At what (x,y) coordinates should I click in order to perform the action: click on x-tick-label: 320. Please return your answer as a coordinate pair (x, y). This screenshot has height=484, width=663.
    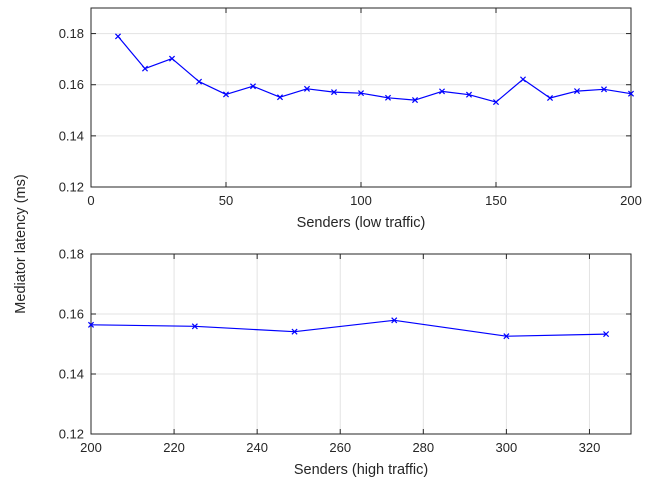
    Looking at the image, I should click on (590, 447).